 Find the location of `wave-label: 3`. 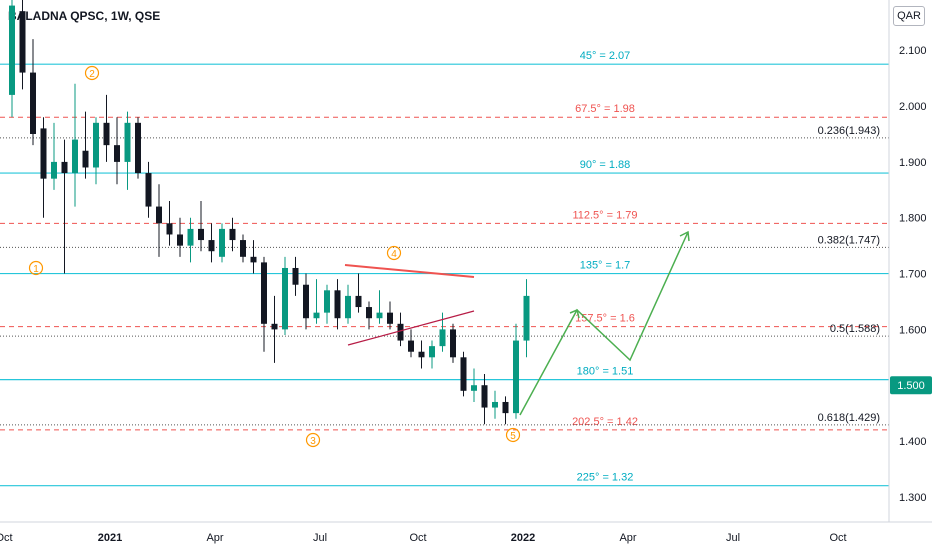

wave-label: 3 is located at coordinates (313, 441).